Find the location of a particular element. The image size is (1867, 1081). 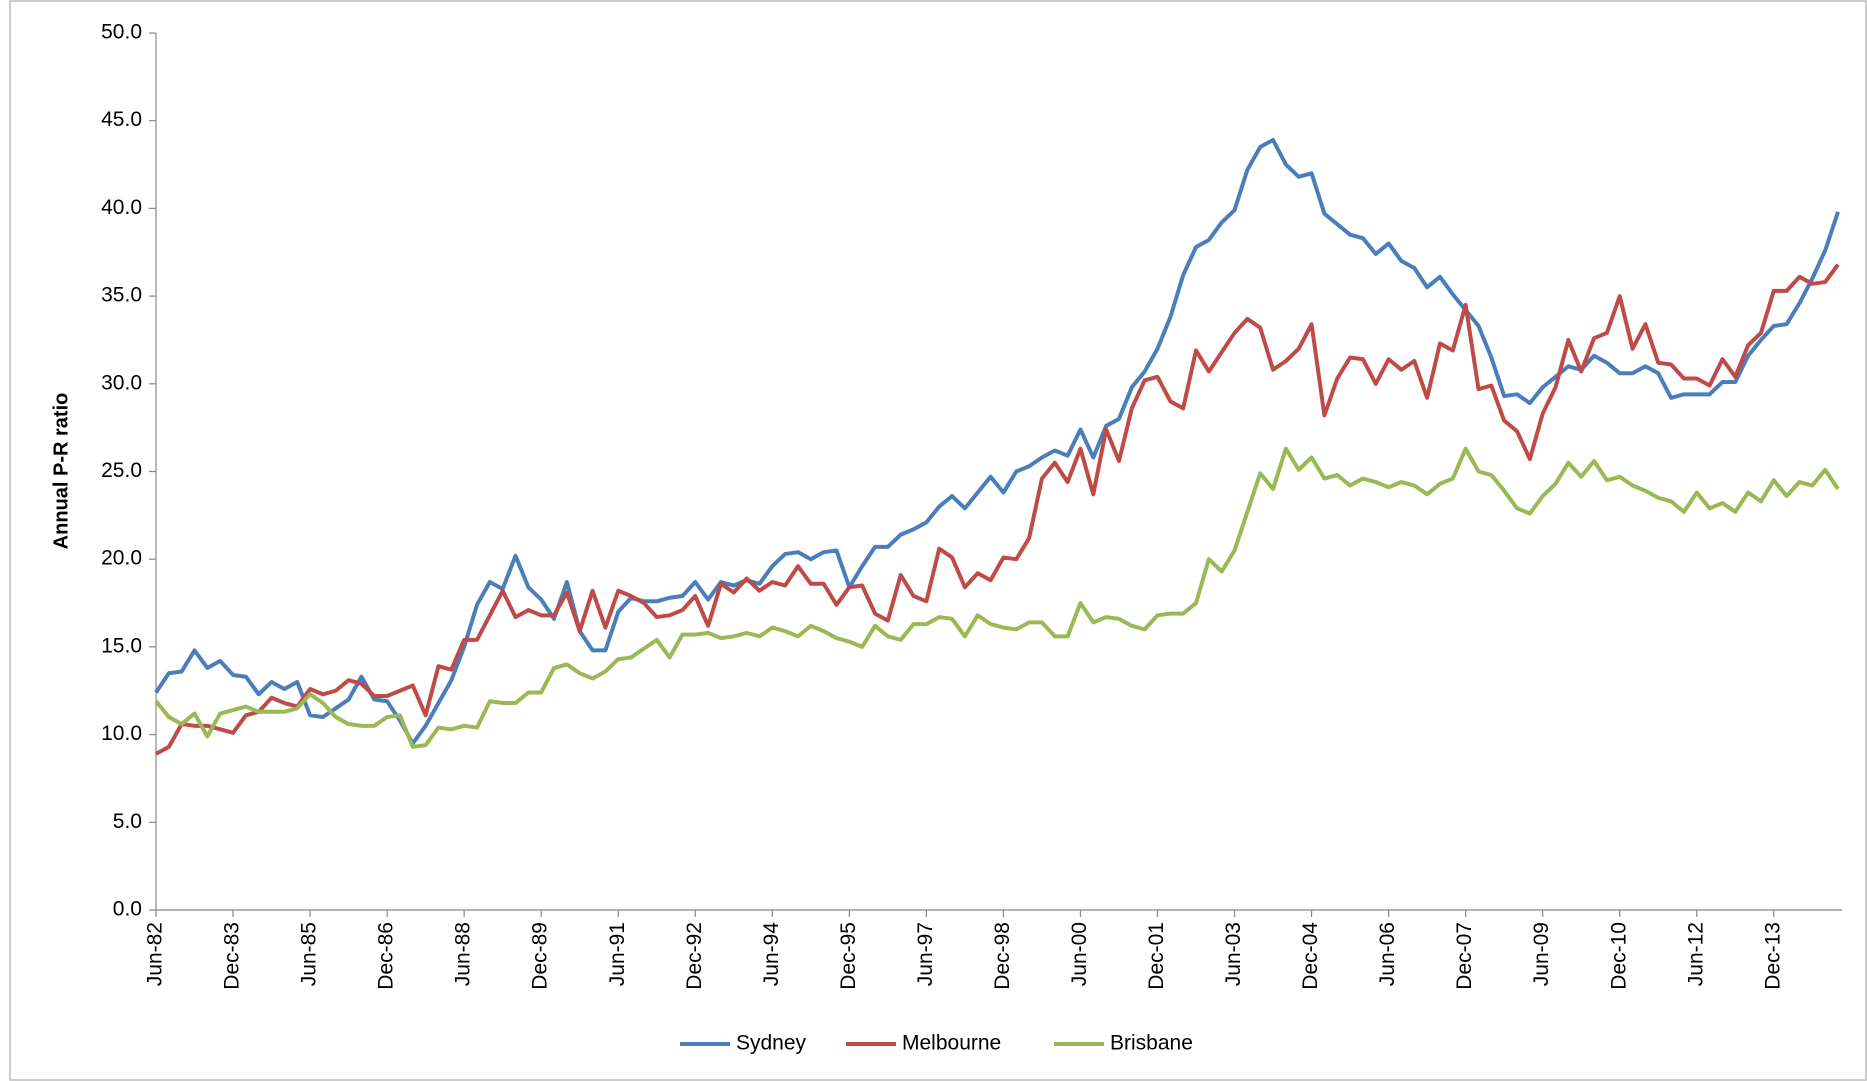

y-tick-label: 5.0 is located at coordinates (127, 821).